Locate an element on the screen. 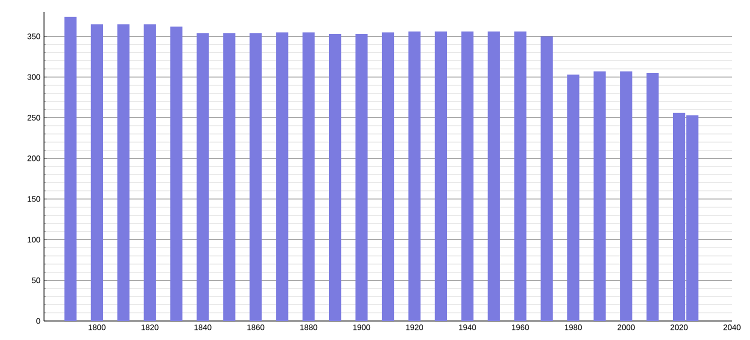  y-tick-label: 0 is located at coordinates (38, 321).